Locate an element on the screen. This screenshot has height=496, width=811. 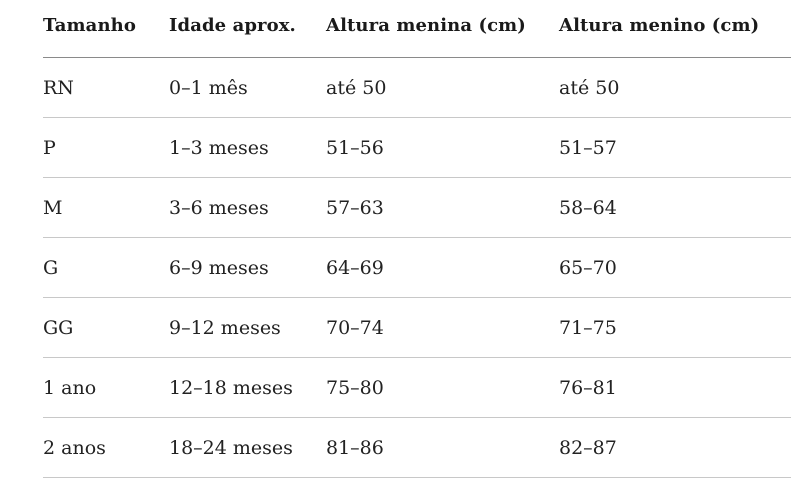
cell-idade: 1–3 meses is located at coordinates (247, 147).